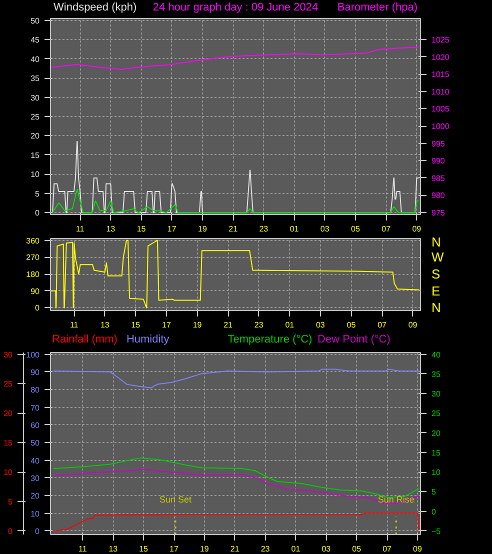 Image resolution: width=492 pixels, height=554 pixels. What do you see at coordinates (436, 355) in the screenshot?
I see `y3-tick-label: 40` at bounding box center [436, 355].